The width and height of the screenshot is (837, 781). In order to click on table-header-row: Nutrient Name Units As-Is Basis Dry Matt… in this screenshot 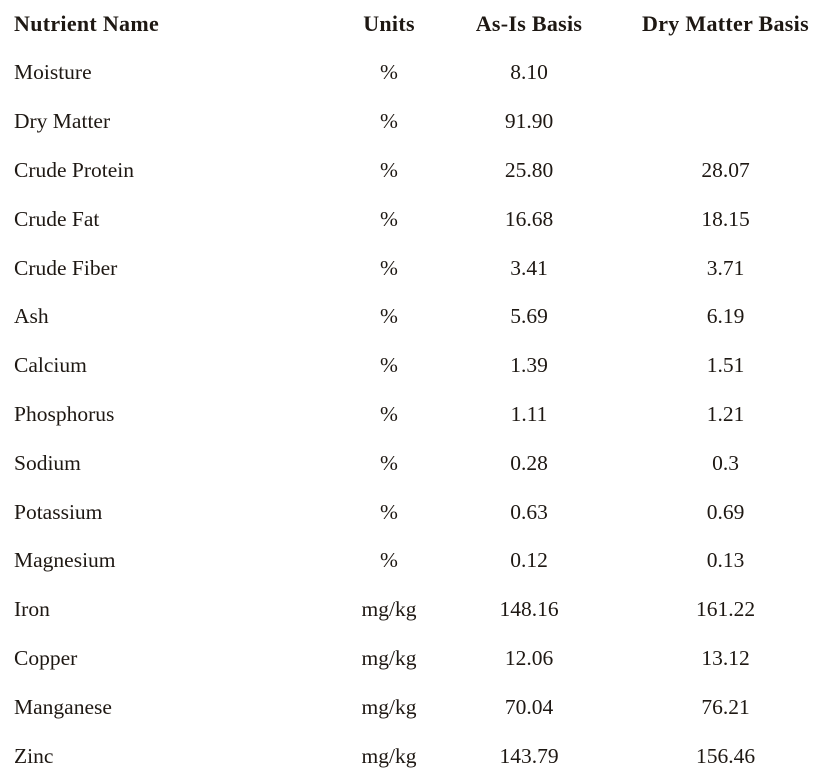, I will do `click(418, 24)`.